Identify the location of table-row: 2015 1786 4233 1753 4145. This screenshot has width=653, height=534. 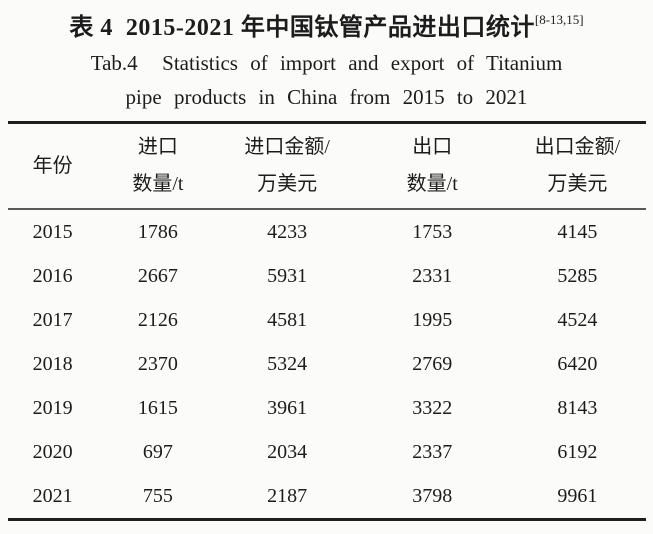
(327, 231).